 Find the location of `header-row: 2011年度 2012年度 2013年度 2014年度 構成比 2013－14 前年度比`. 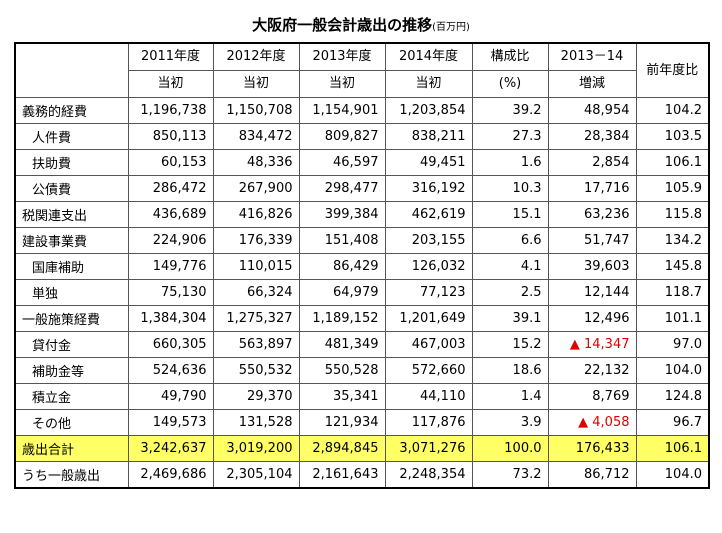

header-row: 2011年度 2012年度 2013年度 2014年度 構成比 2013－14 前年度比 is located at coordinates (362, 70).